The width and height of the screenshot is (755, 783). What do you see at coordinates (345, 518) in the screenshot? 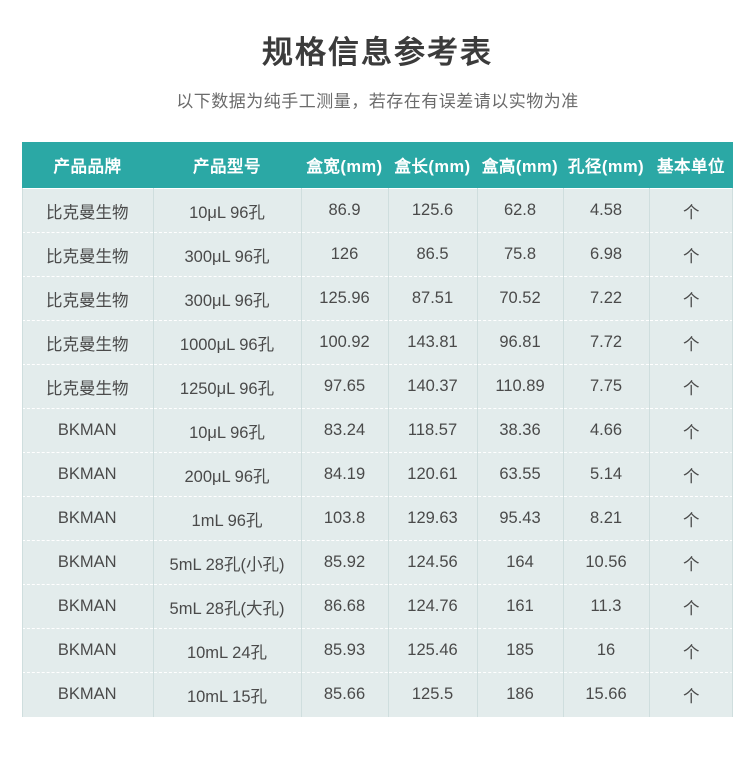
I see `cell-width: 103.8` at bounding box center [345, 518].